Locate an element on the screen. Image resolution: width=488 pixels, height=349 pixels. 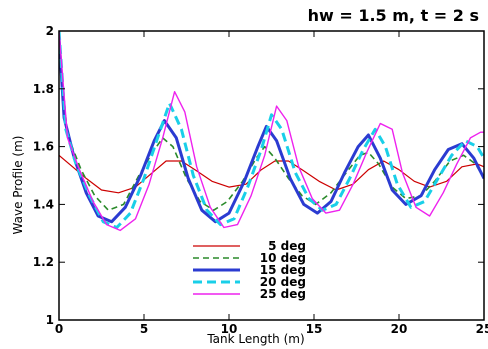
series-line-5-deg is located at coordinates (271, 174).